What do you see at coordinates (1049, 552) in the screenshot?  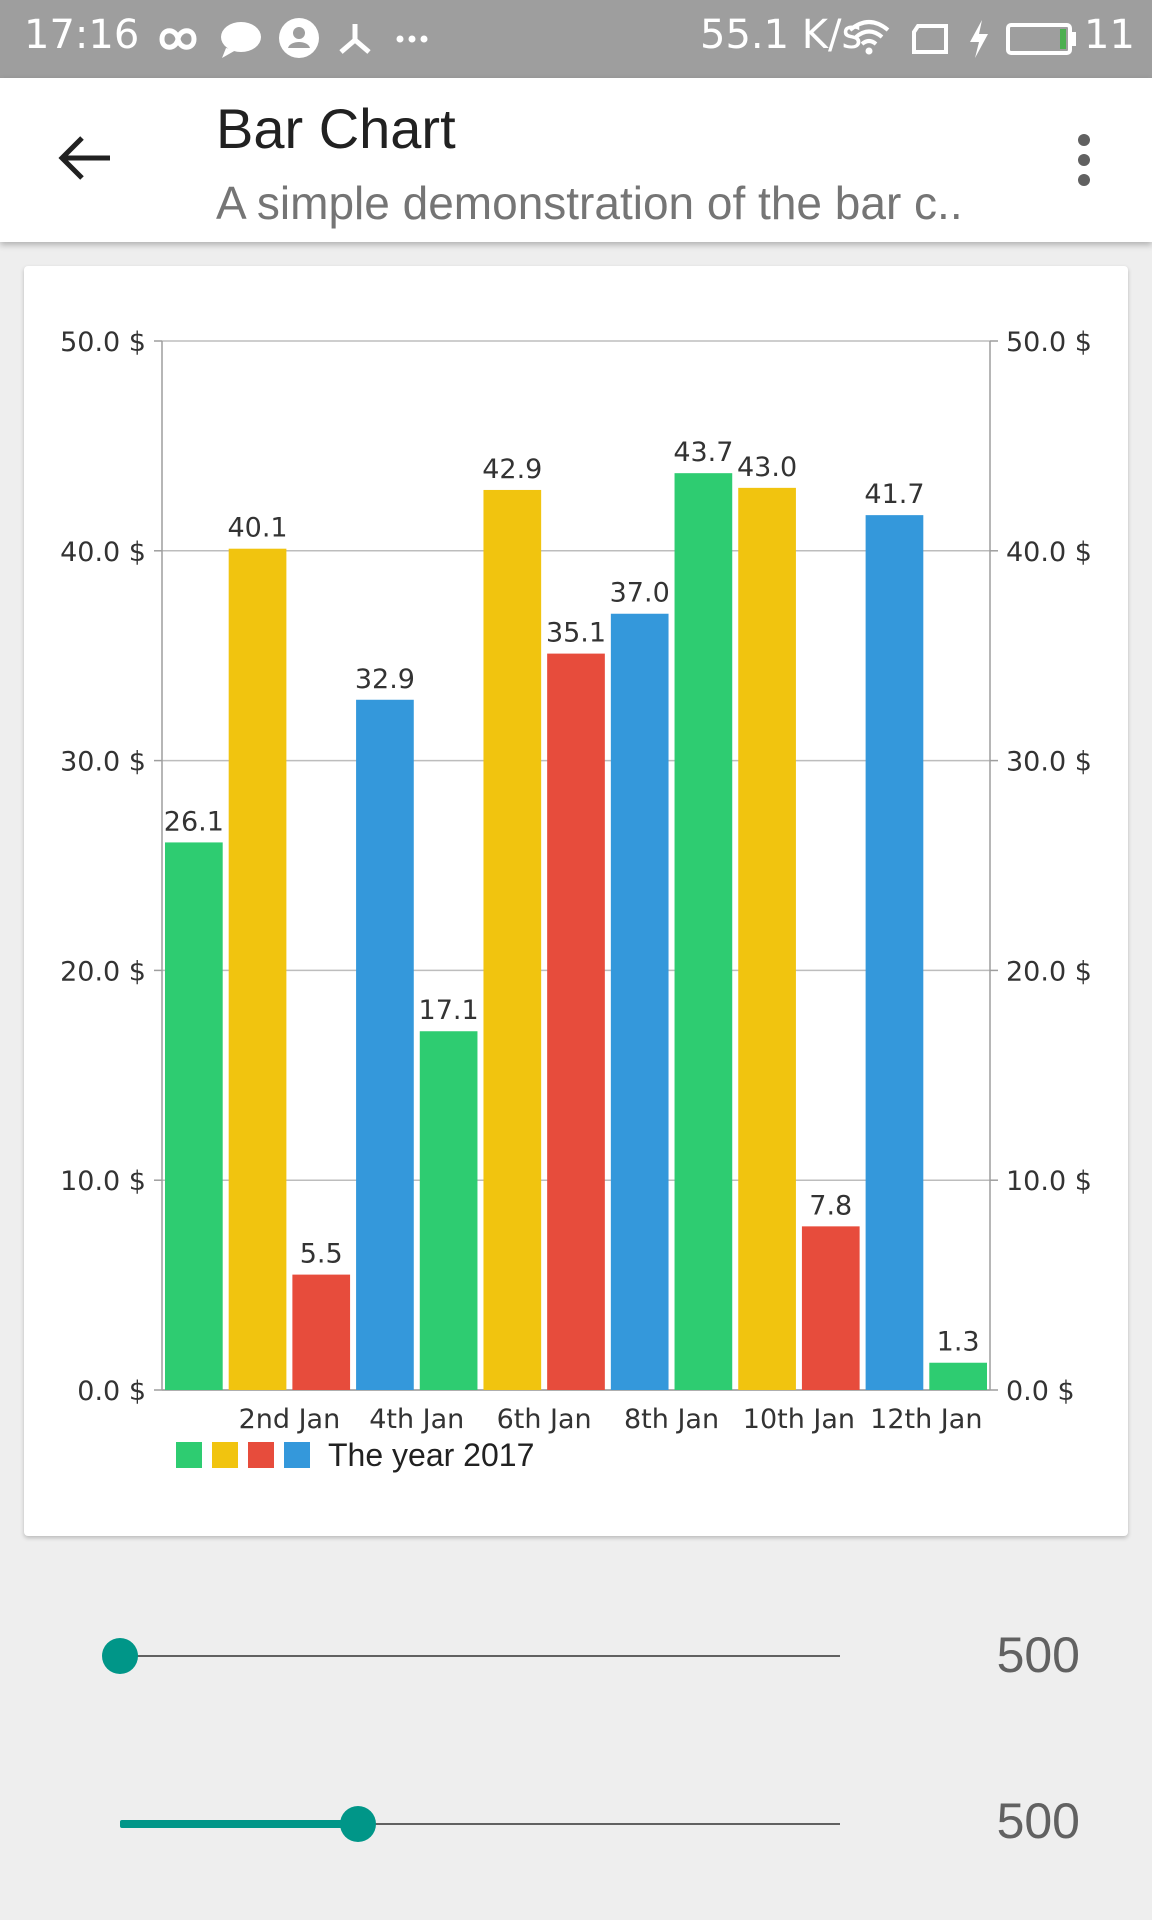 I see `y-tick-label-right: 40.0 $` at bounding box center [1049, 552].